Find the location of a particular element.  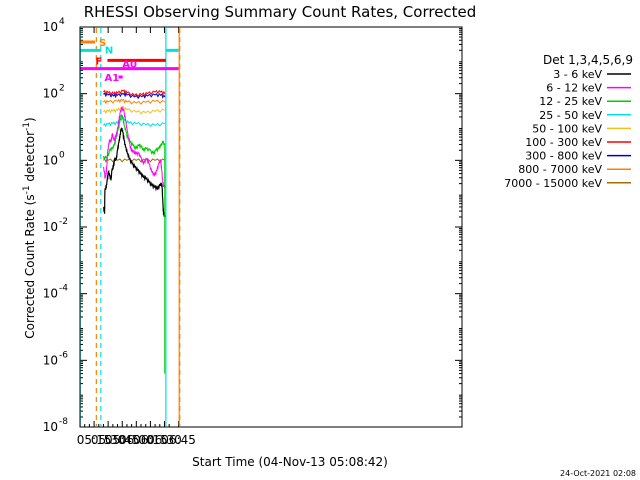

y-axis-label-sup2: -1 is located at coordinates (27, 126).